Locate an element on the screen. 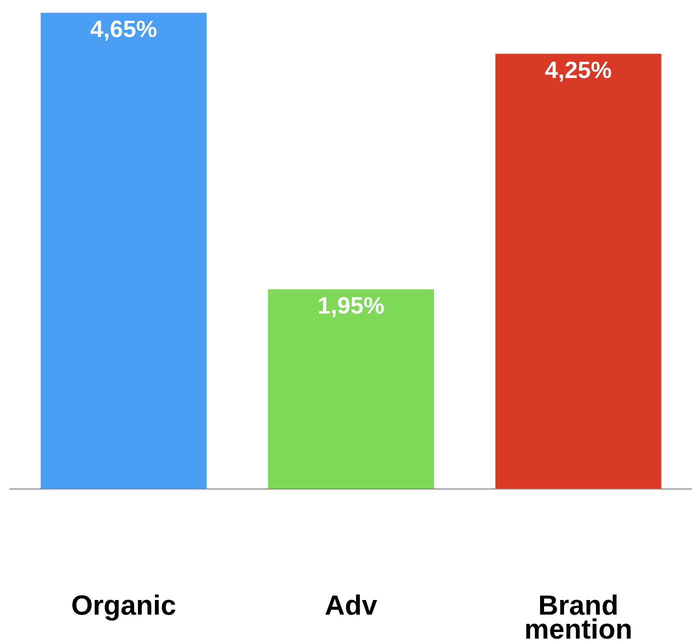 The image size is (692, 644). x-tick-label: Organic is located at coordinates (124, 607).